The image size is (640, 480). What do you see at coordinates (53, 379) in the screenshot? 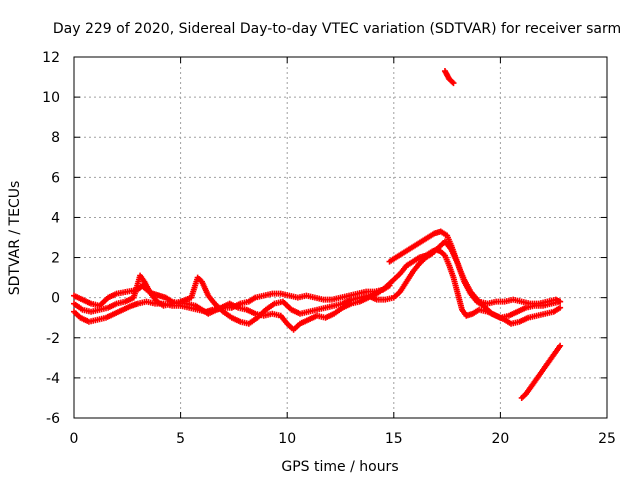
I see `y-tick-label: -4` at bounding box center [53, 379].